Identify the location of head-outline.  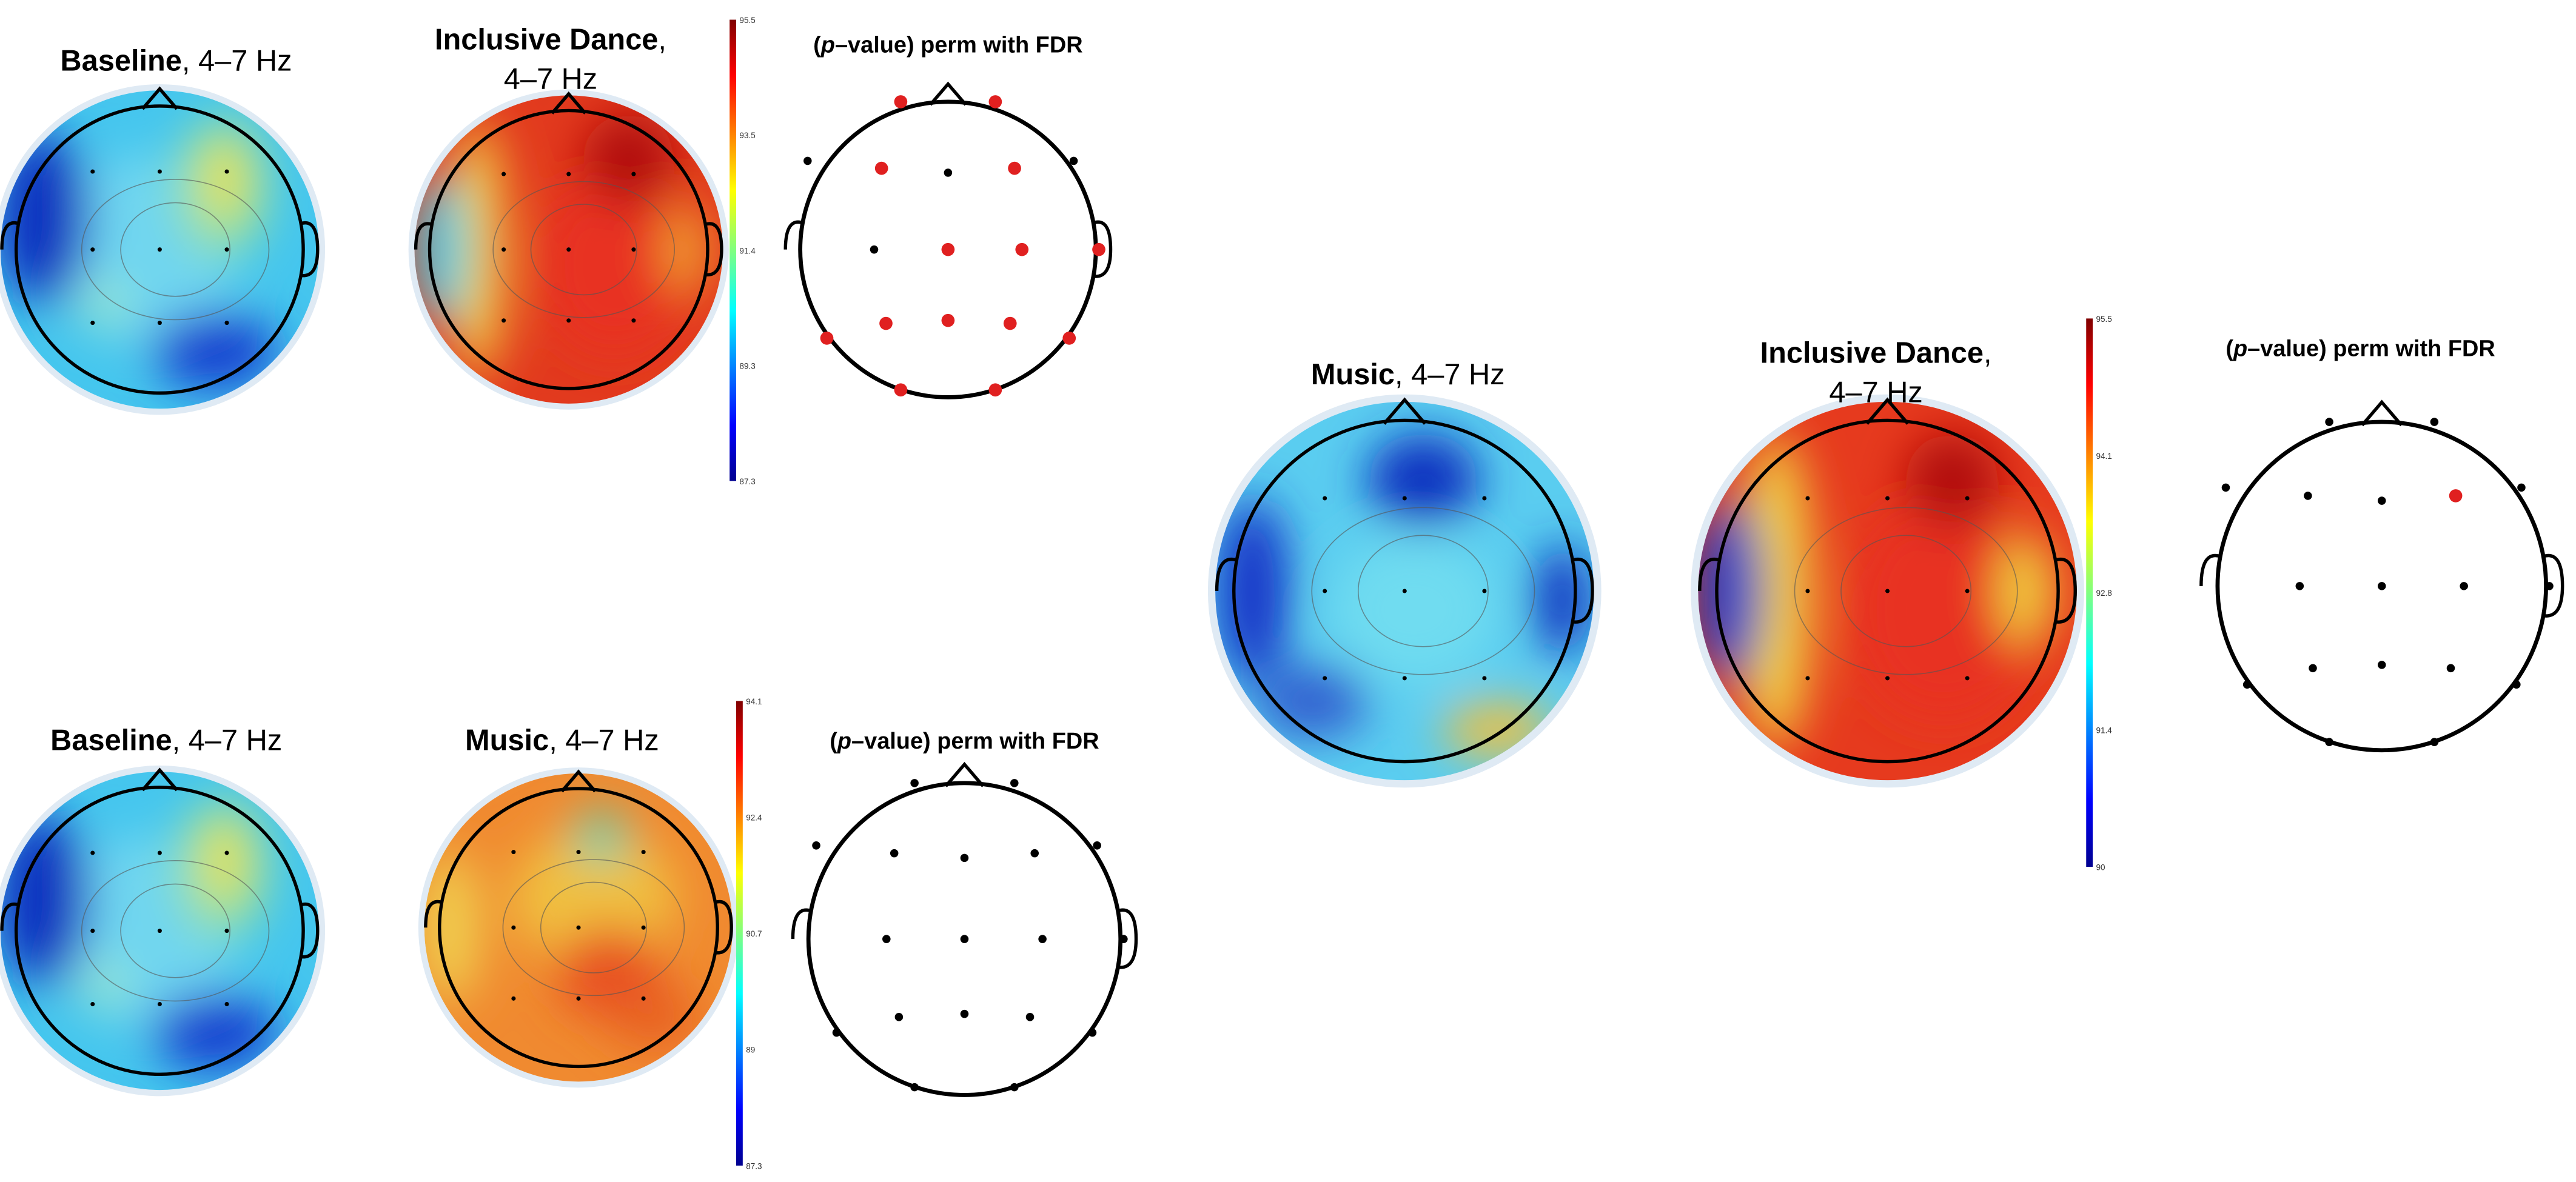
(159, 931).